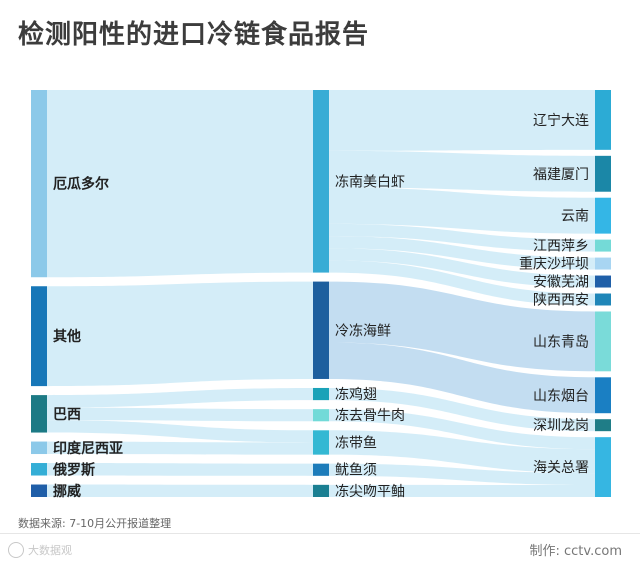 The width and height of the screenshot is (640, 566). What do you see at coordinates (321, 394) in the screenshot?
I see `sankey-node-chicken` at bounding box center [321, 394].